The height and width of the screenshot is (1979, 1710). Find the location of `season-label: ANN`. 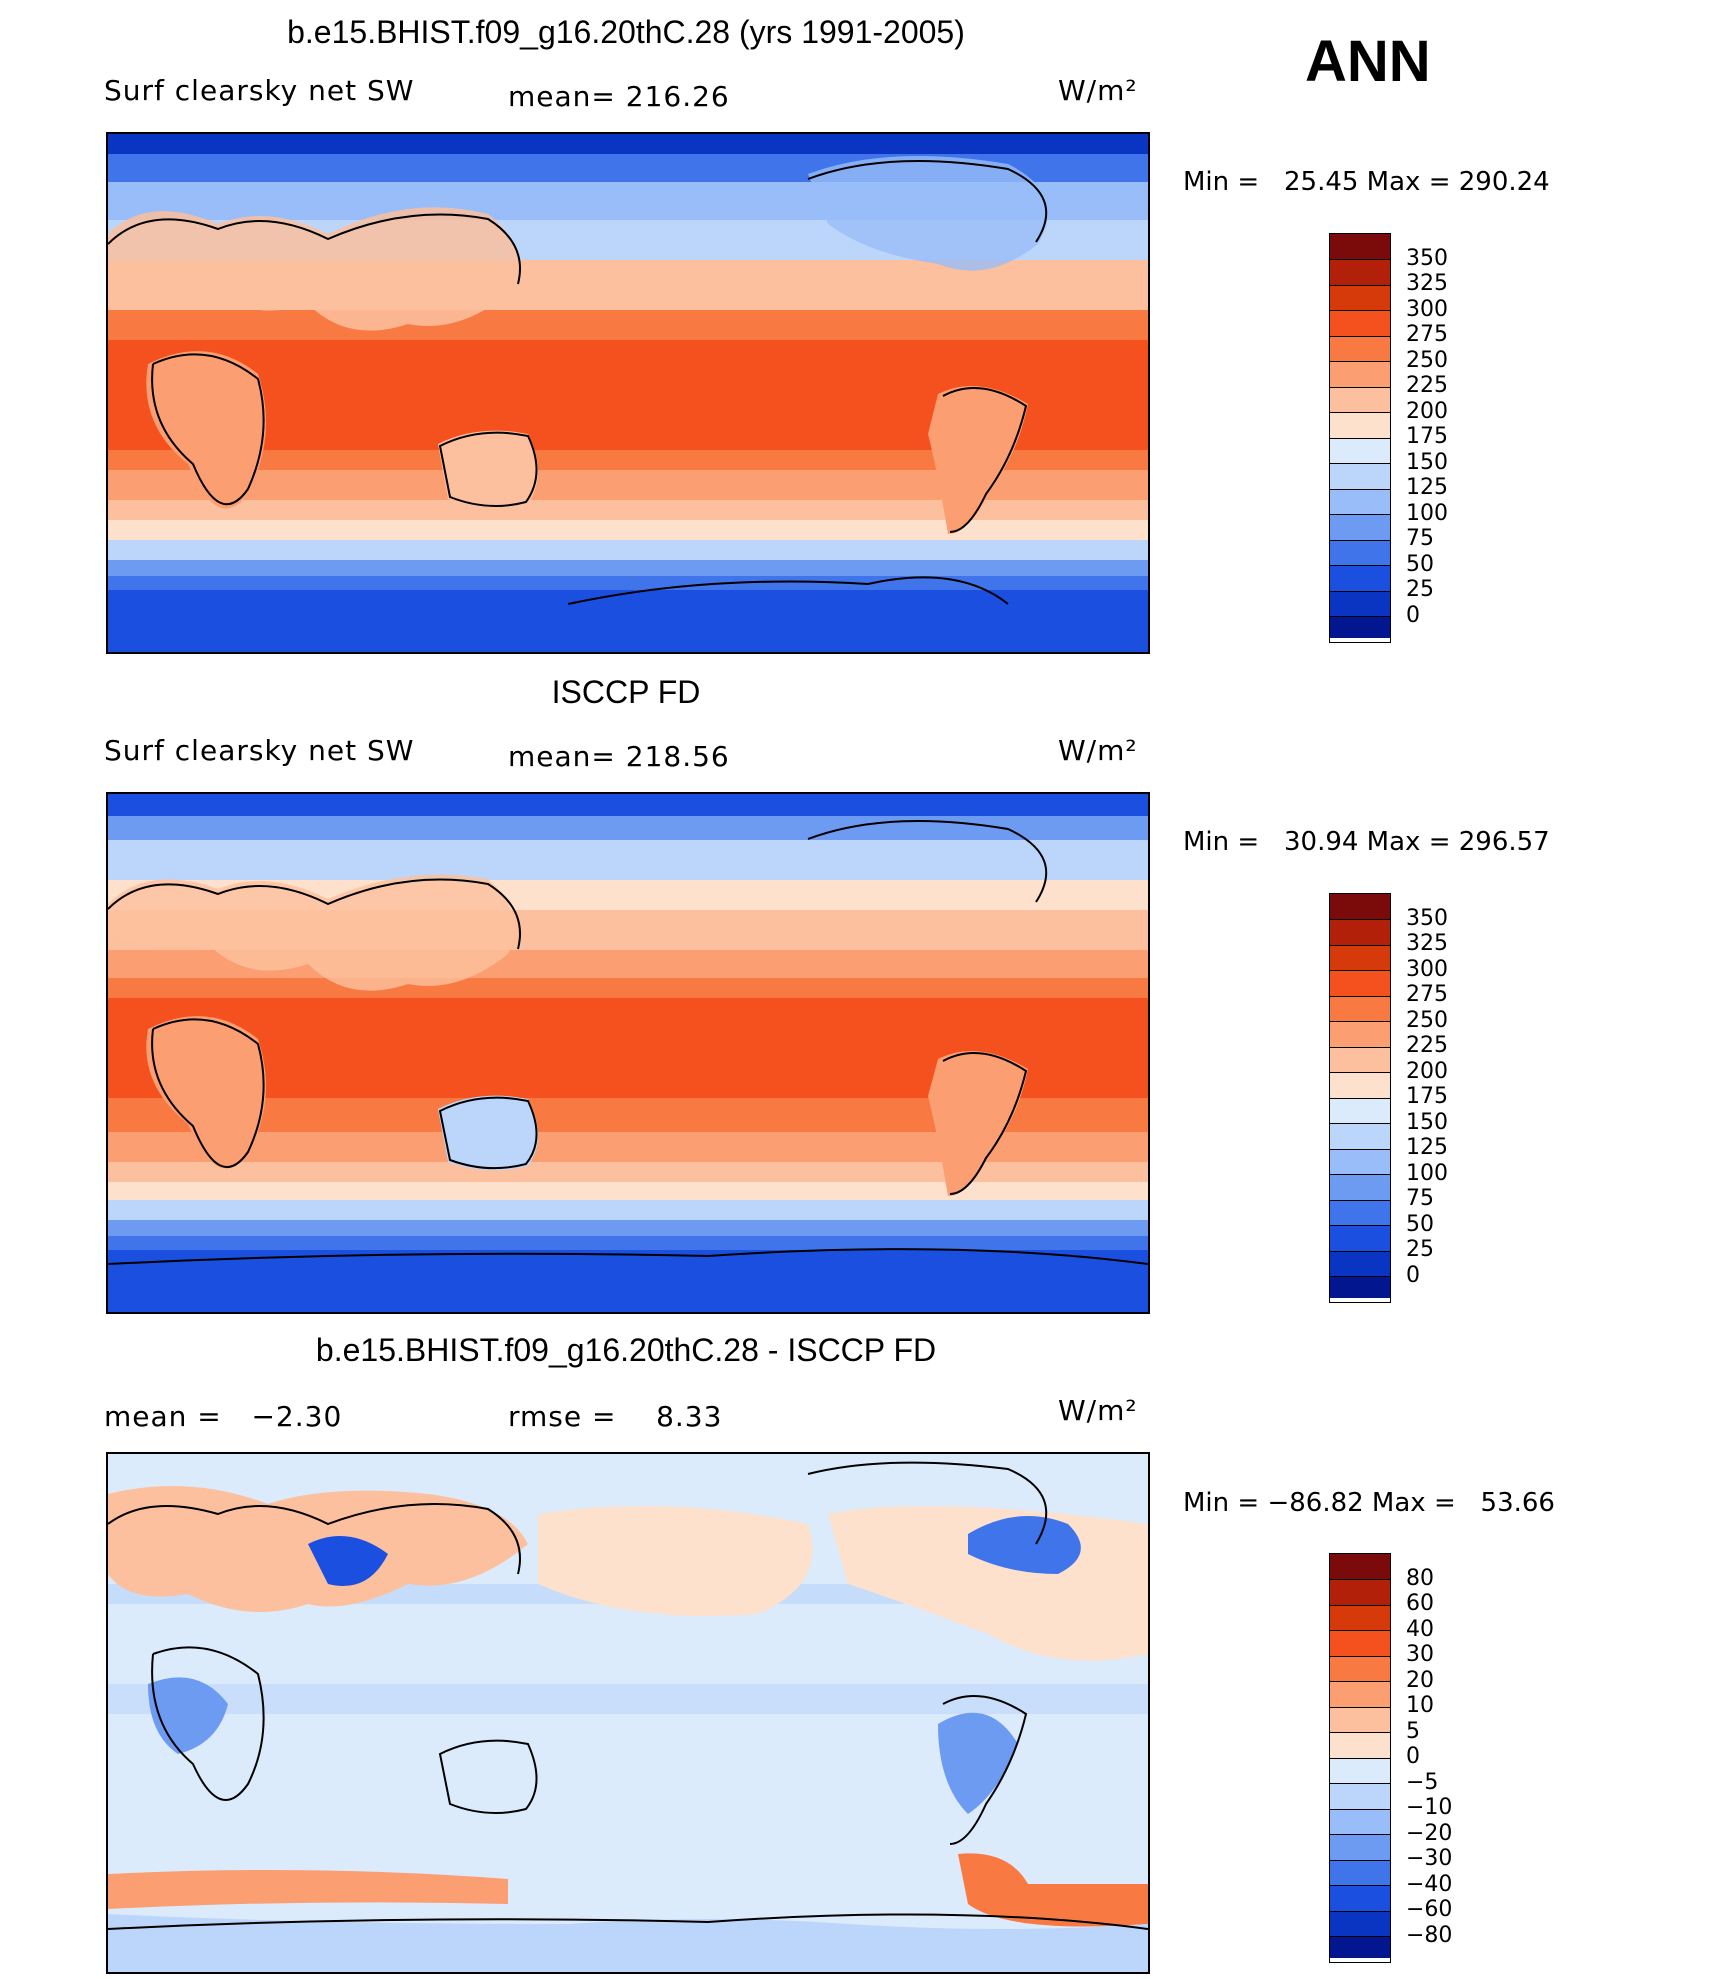

season-label: ANN is located at coordinates (1368, 61).